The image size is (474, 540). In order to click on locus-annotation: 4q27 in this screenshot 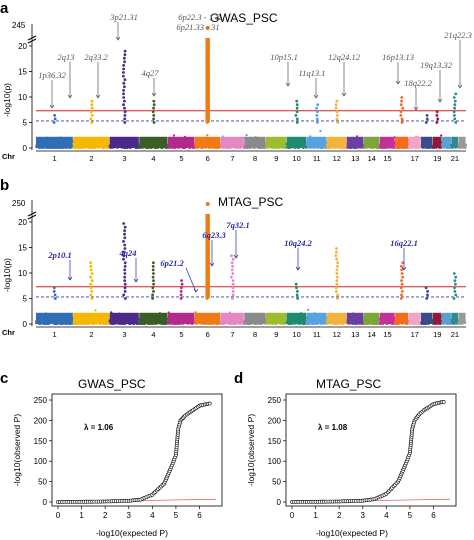, I will do `click(151, 73)`.